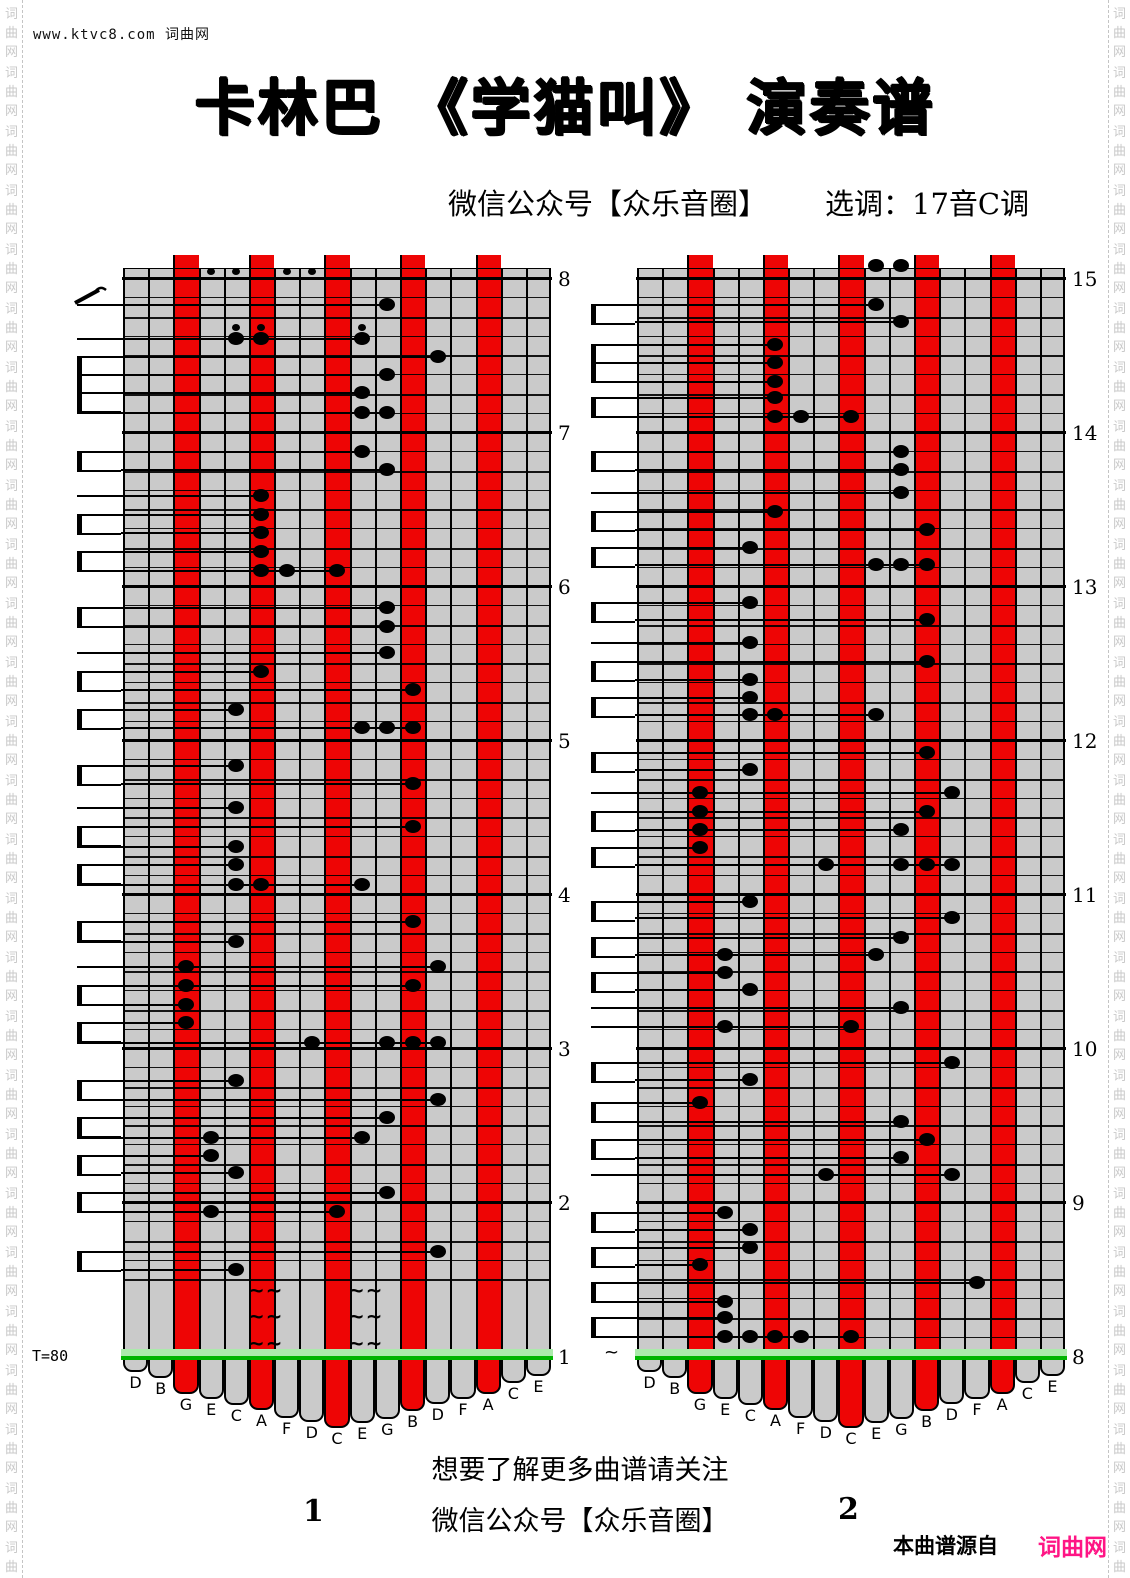 This screenshot has height=1578, width=1130. Describe the element at coordinates (564, 895) in the screenshot. I see `measure-number: 4` at that location.